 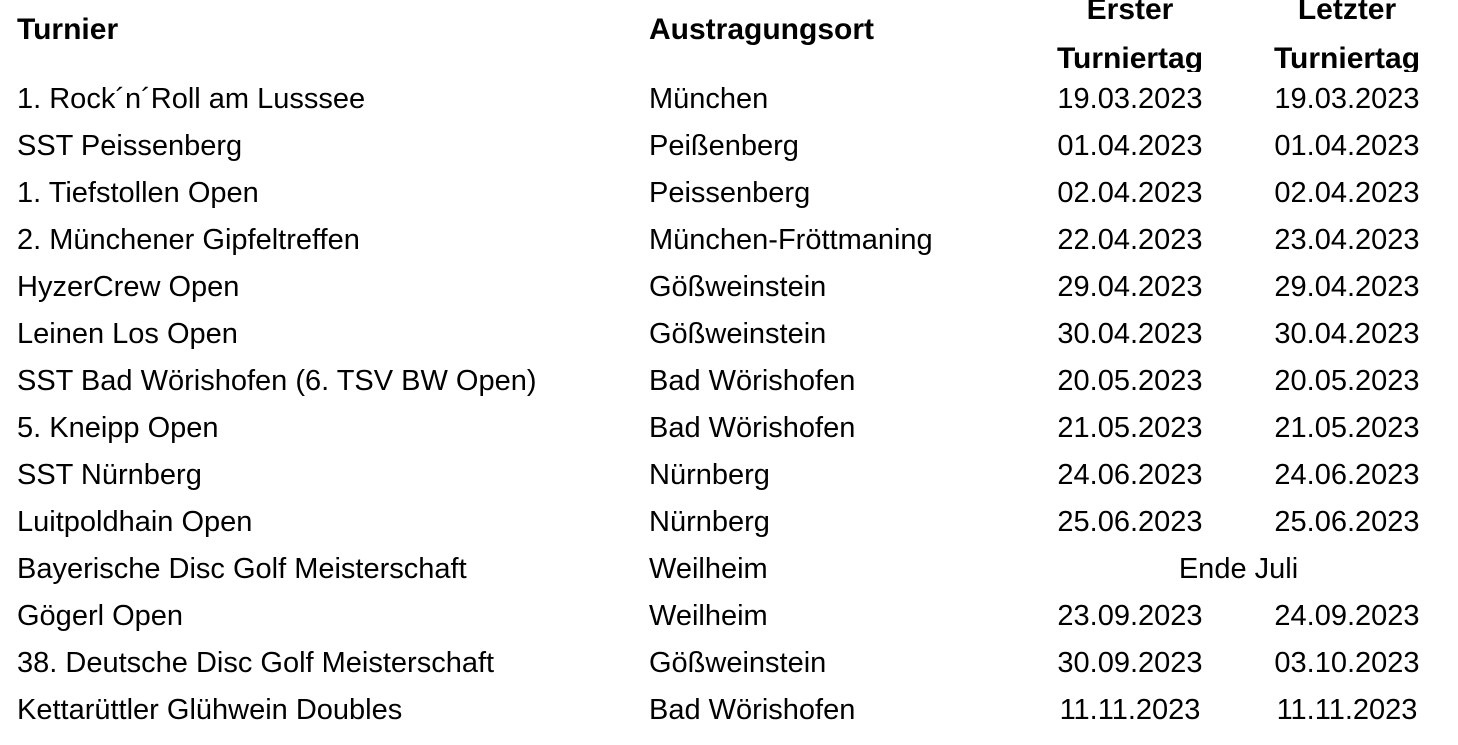 I want to click on header-first-day-line2: Turniertag, so click(x=1130, y=57).